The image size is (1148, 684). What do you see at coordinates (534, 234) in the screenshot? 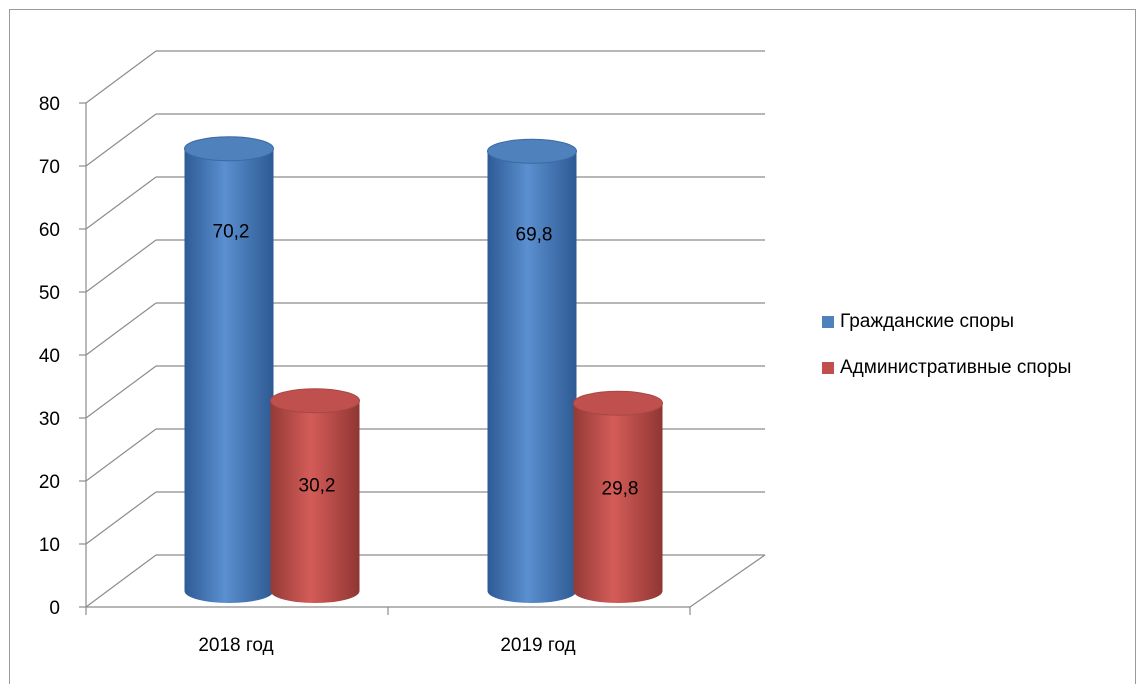
I see `data-label: 69,8` at bounding box center [534, 234].